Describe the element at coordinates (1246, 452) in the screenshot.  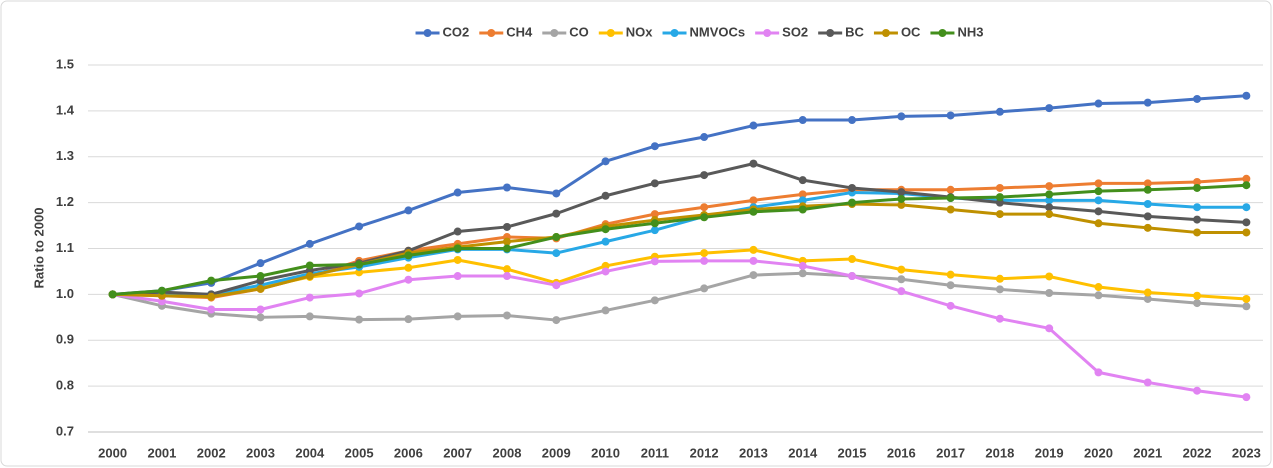
I see `x-tick-label: 2023` at that location.